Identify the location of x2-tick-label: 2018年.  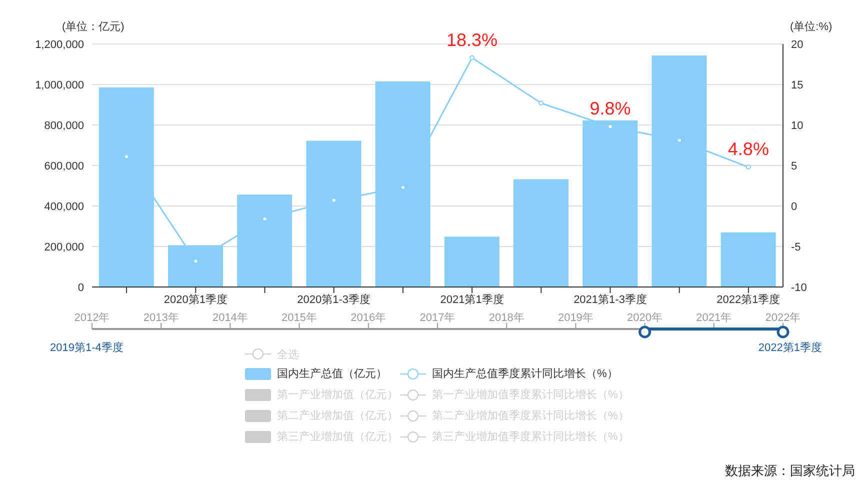
(506, 318).